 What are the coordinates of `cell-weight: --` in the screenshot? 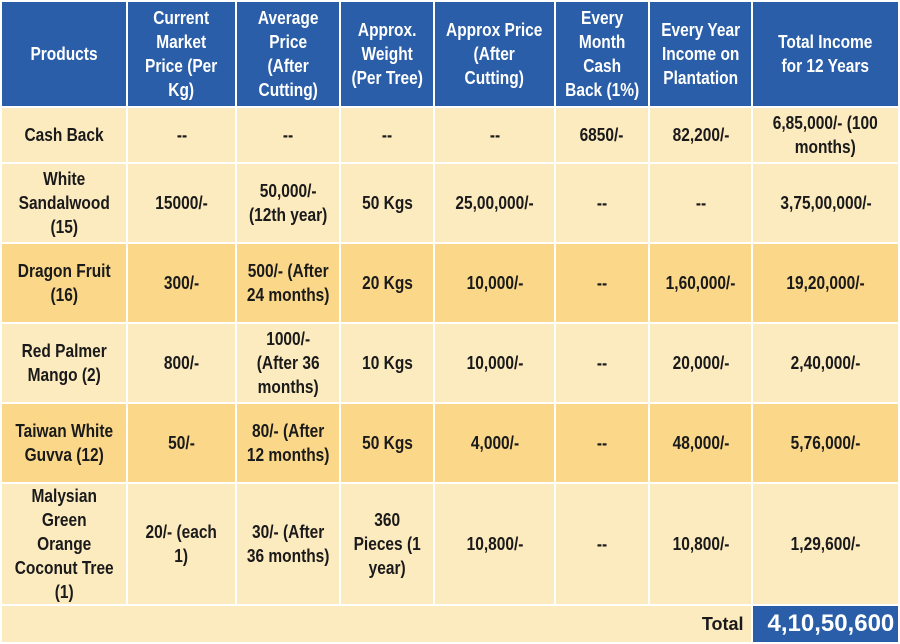 It's located at (387, 135).